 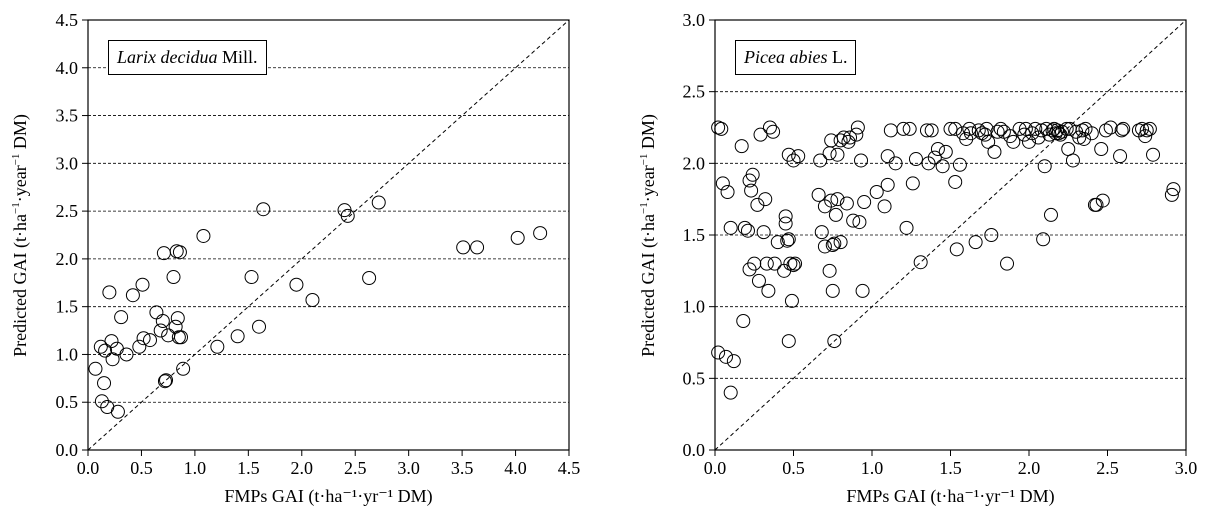 What do you see at coordinates (694, 92) in the screenshot?
I see `y-tick-label: 2.5` at bounding box center [694, 92].